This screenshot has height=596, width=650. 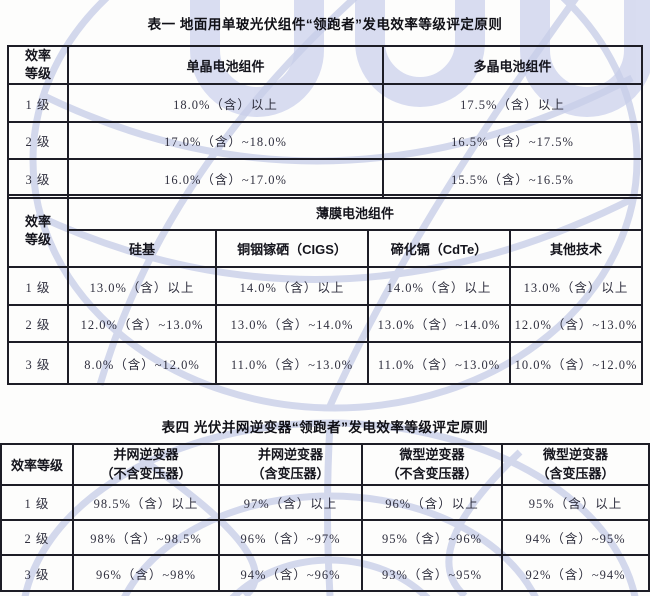 I want to click on value-cell: 10.0%（含）~12.0%, so click(x=576, y=363).